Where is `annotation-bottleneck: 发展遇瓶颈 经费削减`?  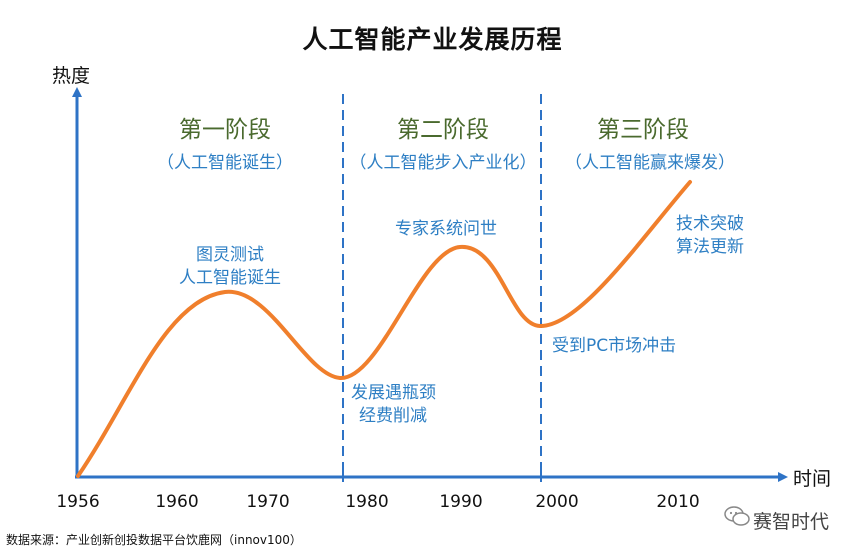 annotation-bottleneck: 发展遇瓶颈 经费削减 is located at coordinates (393, 405).